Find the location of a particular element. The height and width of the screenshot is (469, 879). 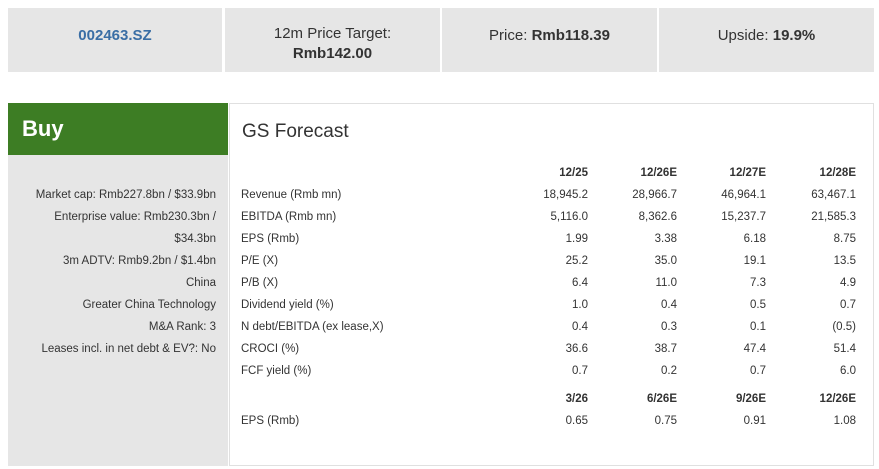

cell: 36.6 is located at coordinates (576, 349).